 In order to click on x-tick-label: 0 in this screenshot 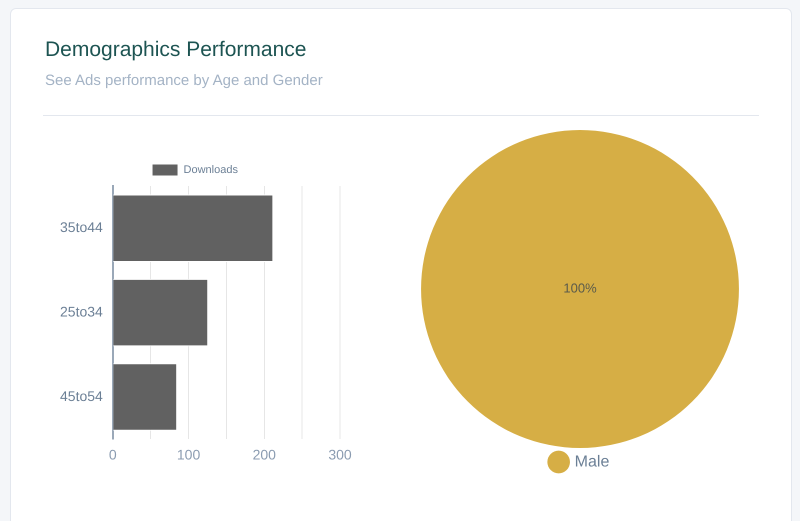, I will do `click(112, 454)`.